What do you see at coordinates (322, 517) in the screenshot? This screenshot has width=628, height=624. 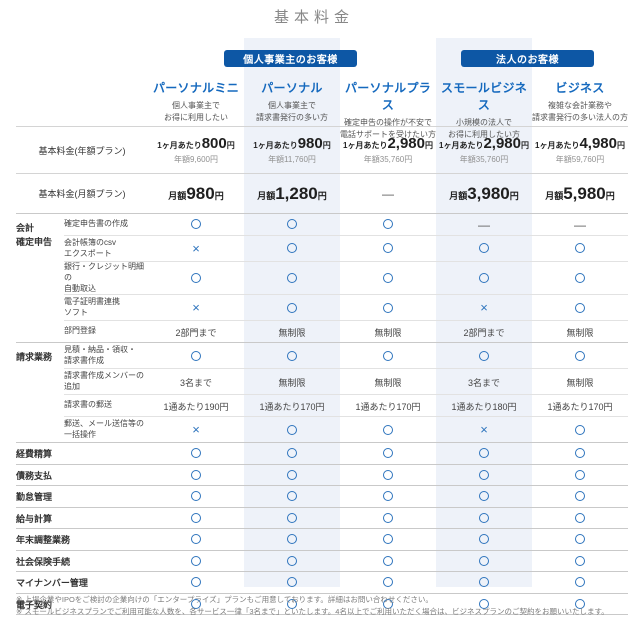 I see `simple-feature-row: 給与計算` at bounding box center [322, 517].